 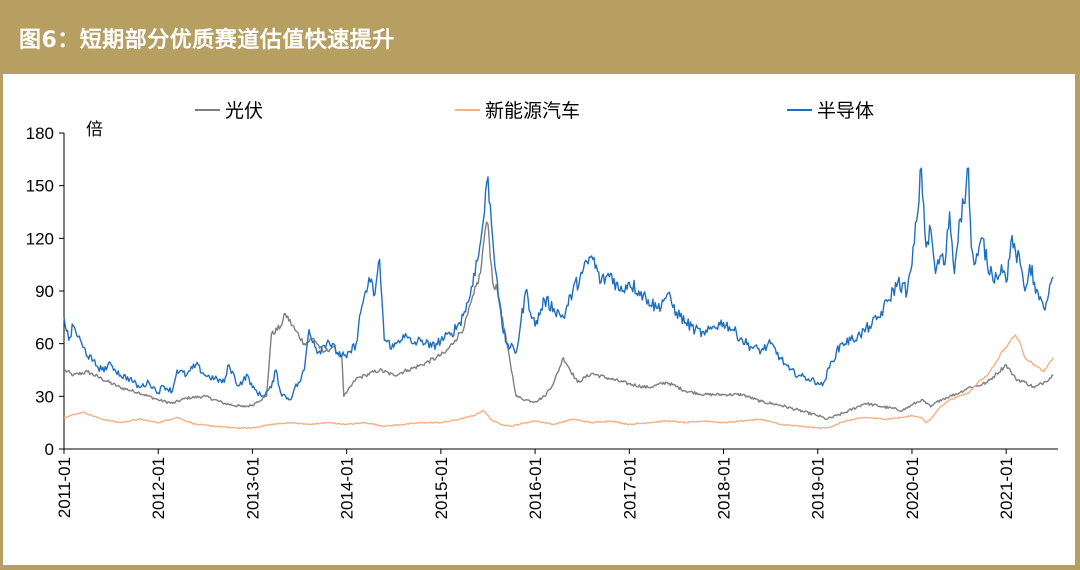 What do you see at coordinates (629, 488) in the screenshot?
I see `x-tick-label: 2017-01` at bounding box center [629, 488].